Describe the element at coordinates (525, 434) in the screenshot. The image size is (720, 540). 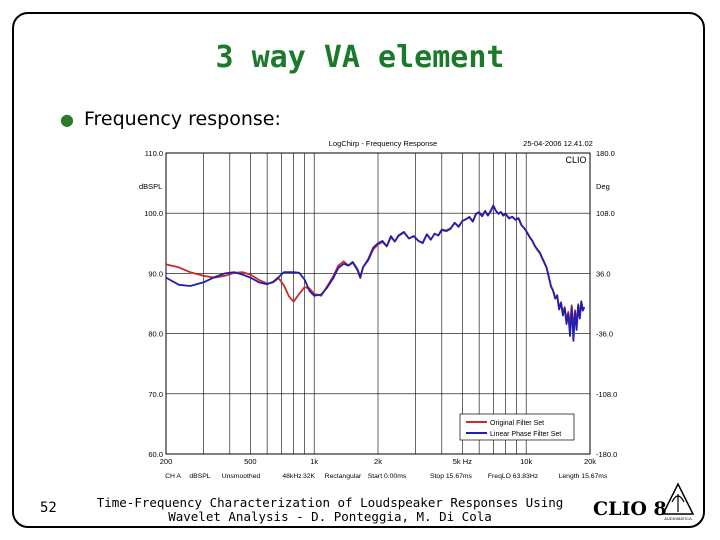
I see `legend-label-linear: Linear Phase Filter Set` at that location.